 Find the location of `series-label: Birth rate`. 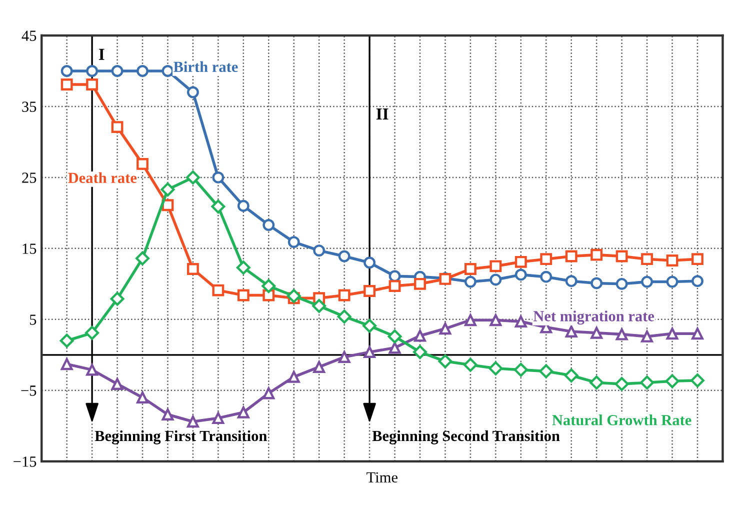

series-label: Birth rate is located at coordinates (206, 66).